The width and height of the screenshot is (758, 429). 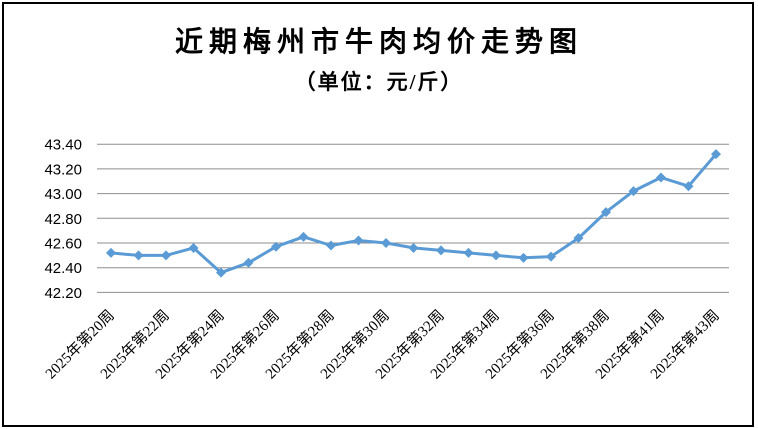 I want to click on chart-subtitle: （单位：元/斤）, so click(x=379, y=82).